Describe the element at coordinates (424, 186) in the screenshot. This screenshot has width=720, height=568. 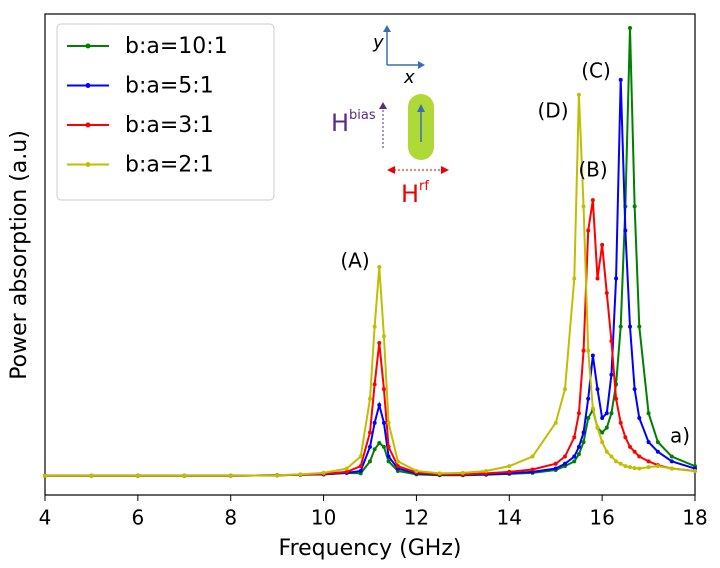
I see `h-rf-sub: rf` at that location.